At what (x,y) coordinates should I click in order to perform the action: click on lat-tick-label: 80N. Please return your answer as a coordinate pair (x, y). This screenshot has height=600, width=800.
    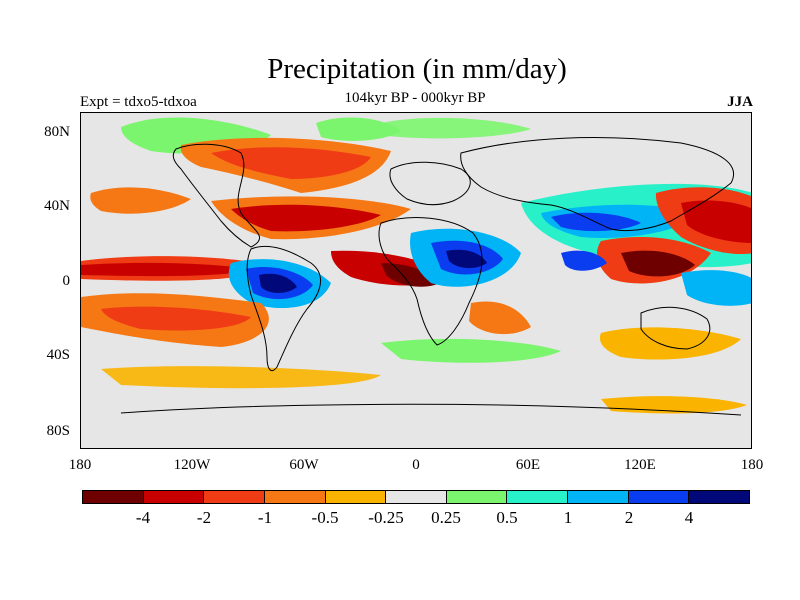
    Looking at the image, I should click on (57, 132).